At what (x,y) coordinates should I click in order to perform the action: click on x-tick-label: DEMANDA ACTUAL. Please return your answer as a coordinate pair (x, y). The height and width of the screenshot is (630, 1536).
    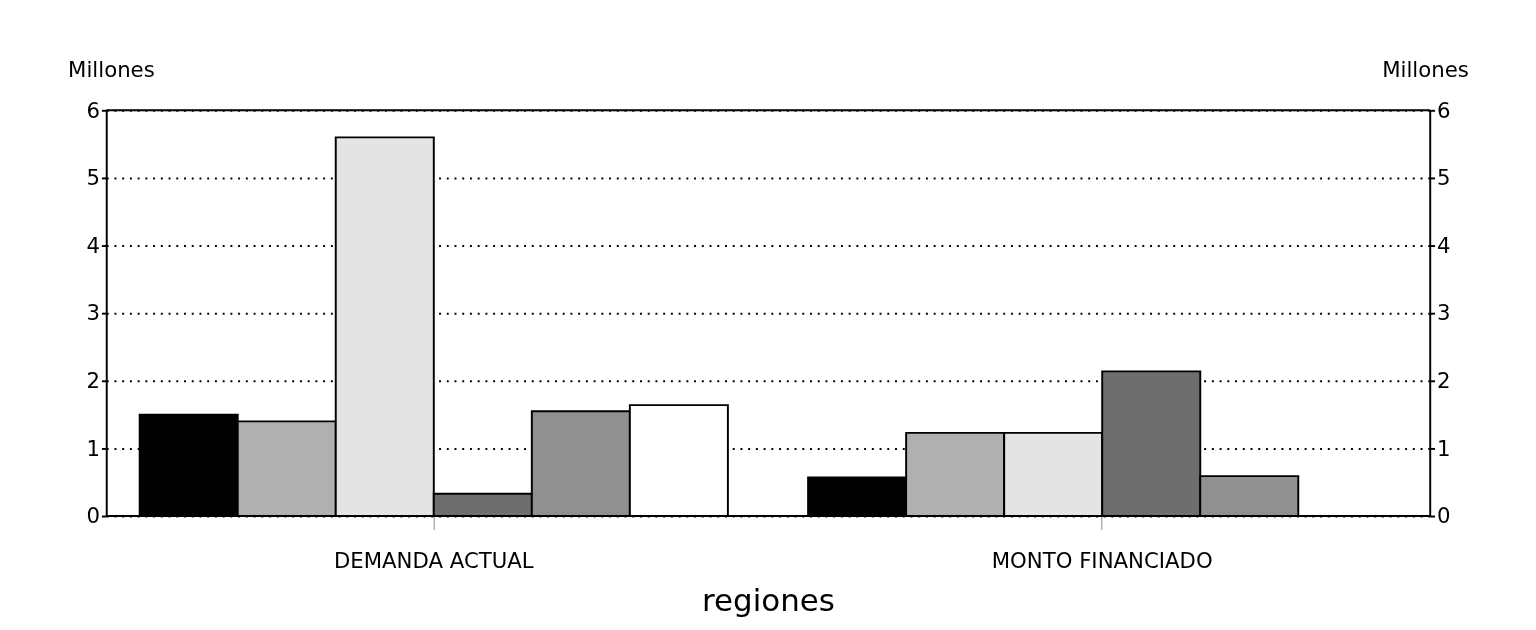
    Looking at the image, I should click on (433, 560).